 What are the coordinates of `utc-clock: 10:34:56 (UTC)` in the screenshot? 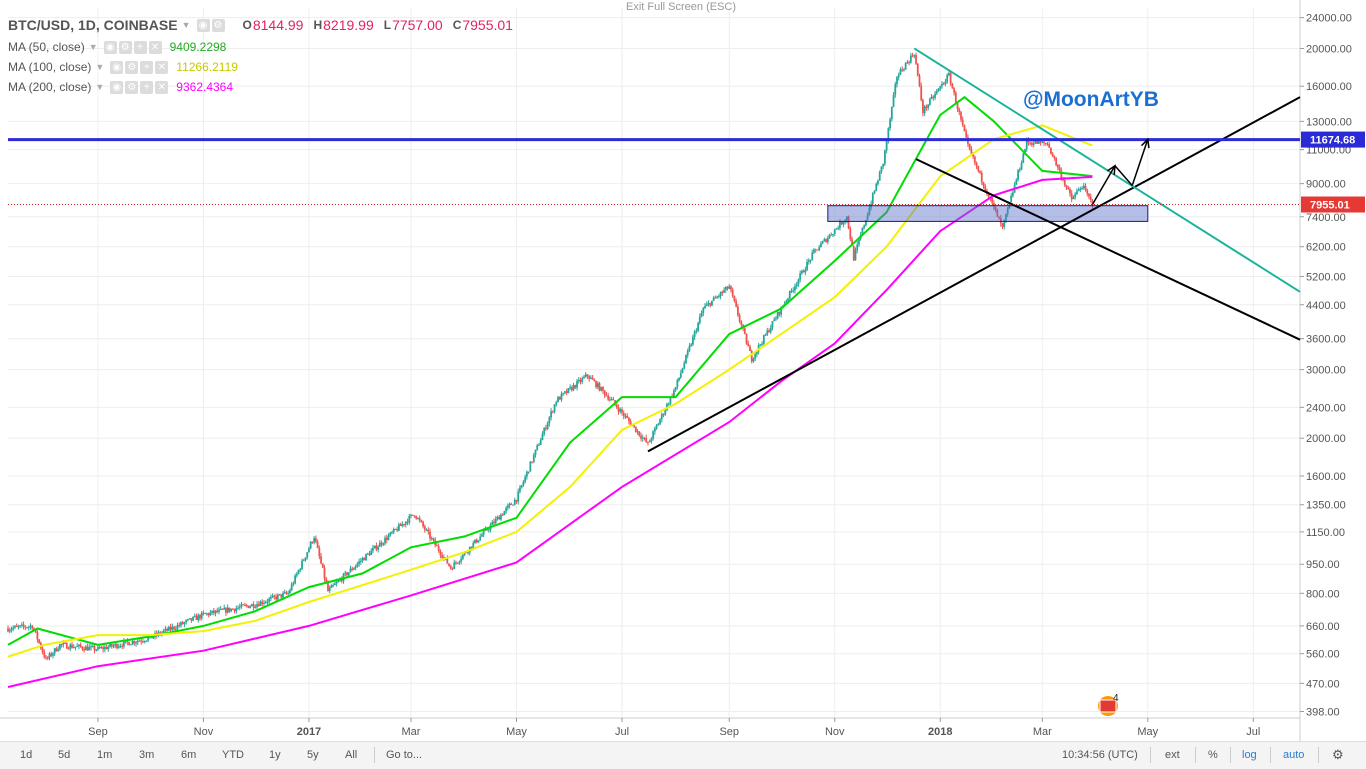 It's located at (1100, 755).